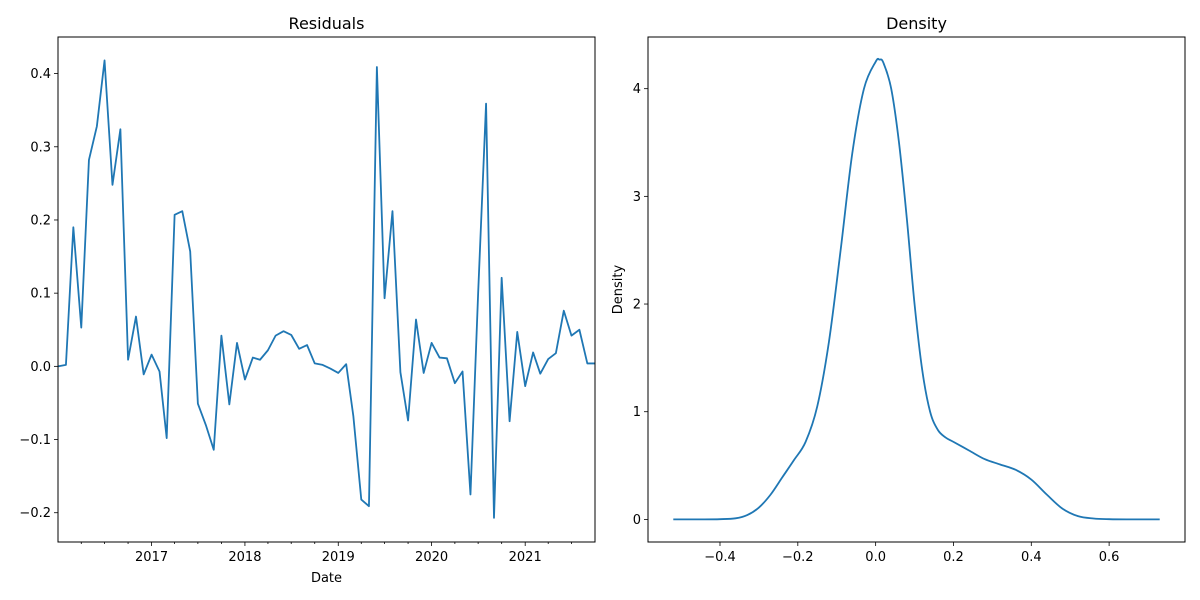 This screenshot has width=1200, height=600. What do you see at coordinates (1109, 557) in the screenshot?
I see `density-x-tick-label: 0.6` at bounding box center [1109, 557].